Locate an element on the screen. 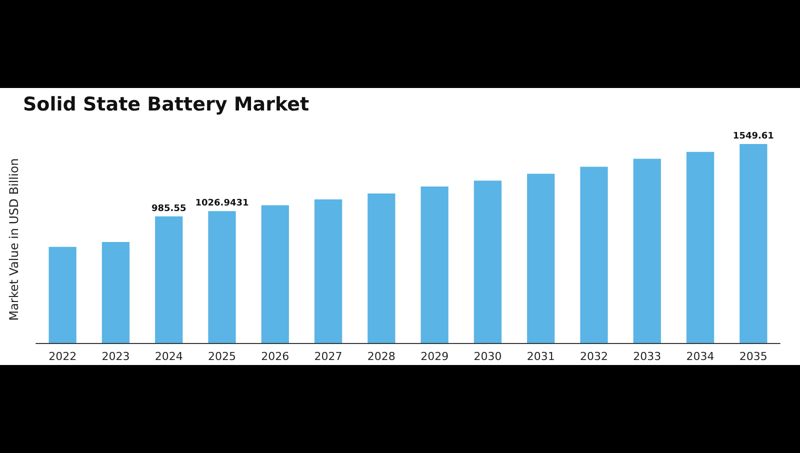 This screenshot has width=800, height=453. x-tick-label: 2022 is located at coordinates (62, 356).